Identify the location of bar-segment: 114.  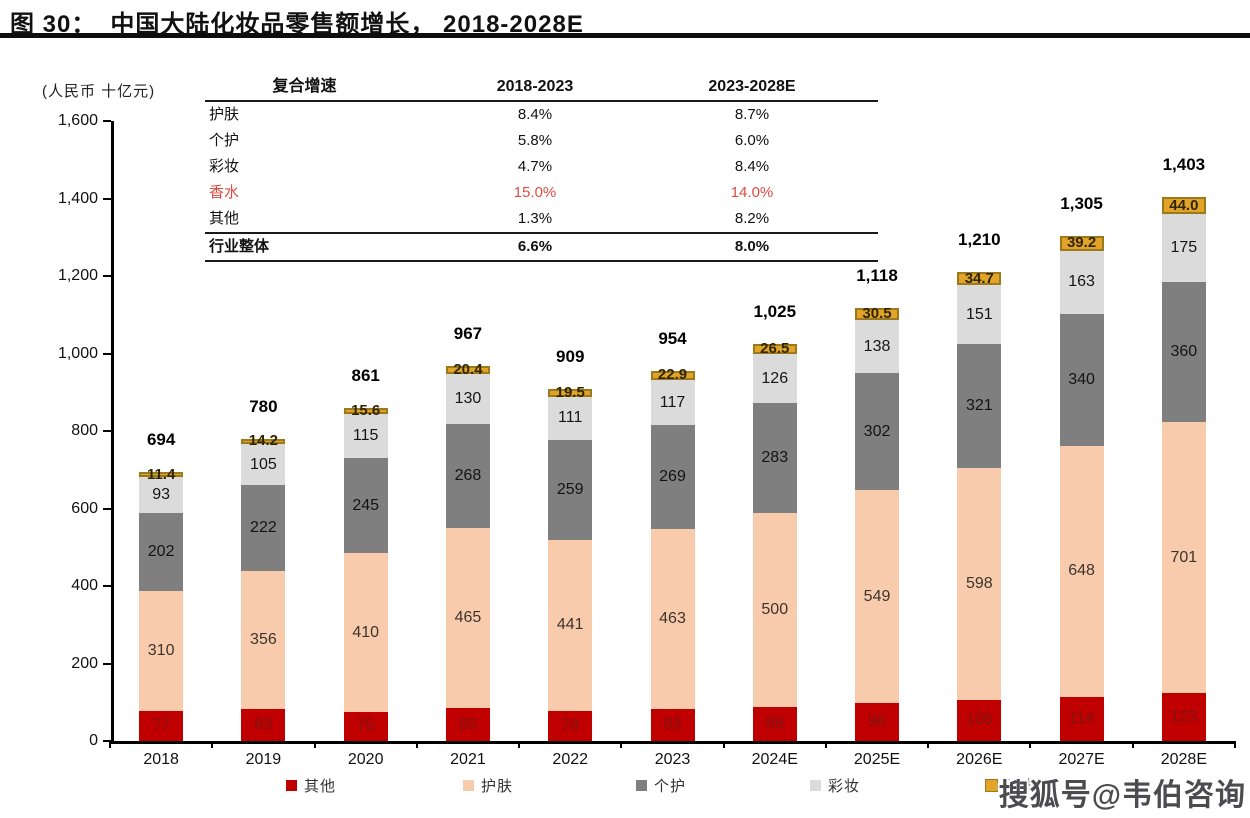
(1081, 718).